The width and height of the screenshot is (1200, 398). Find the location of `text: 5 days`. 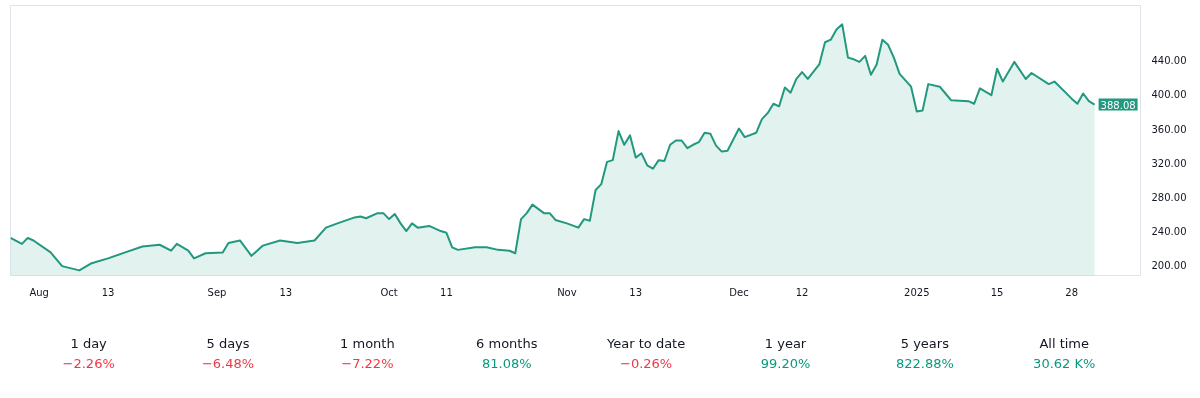

text: 5 days is located at coordinates (228, 343).